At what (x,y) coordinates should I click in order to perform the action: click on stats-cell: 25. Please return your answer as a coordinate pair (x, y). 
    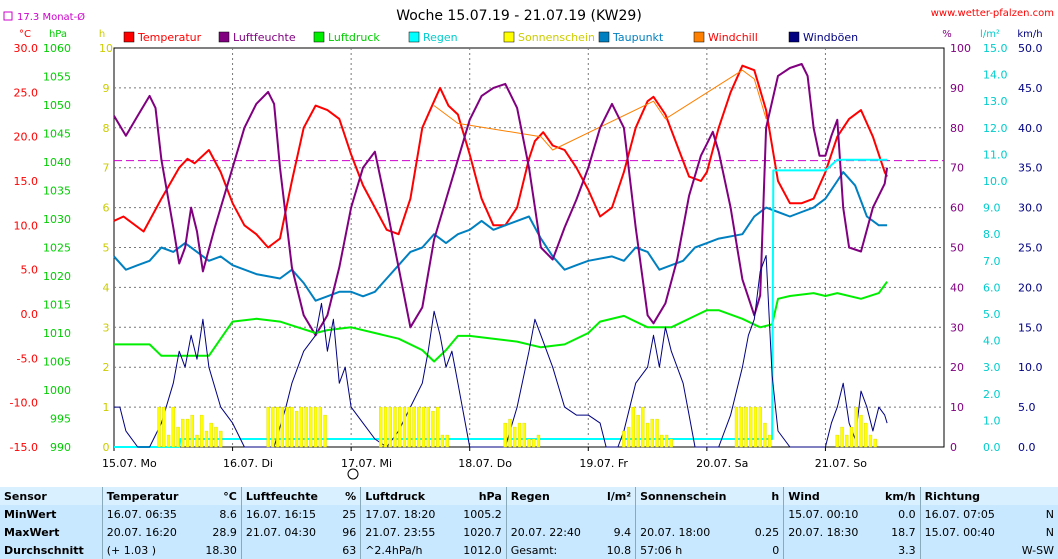
    Looking at the image, I should click on (349, 514).